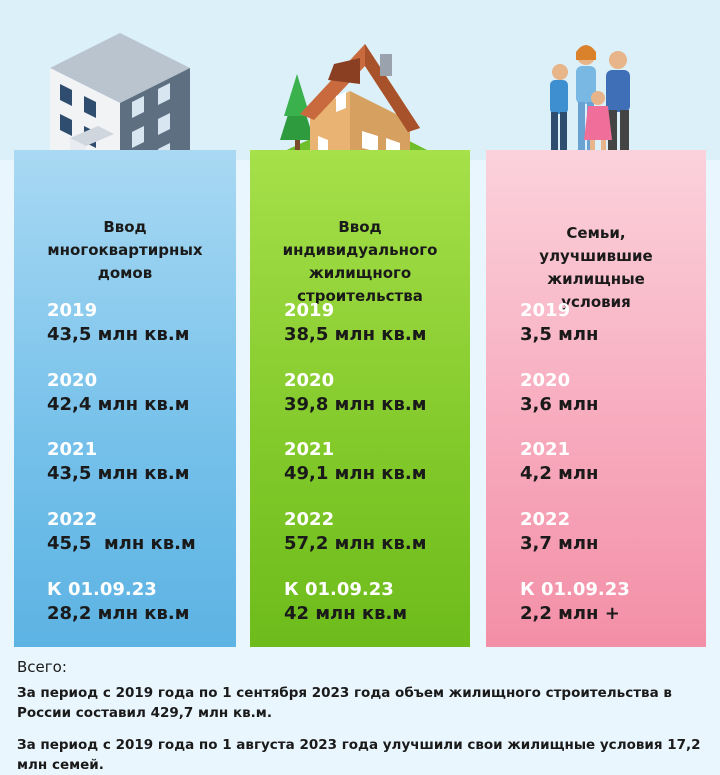  Describe the element at coordinates (615, 533) in the screenshot. I see `stat-entry: 2022 3,7 млн` at that location.